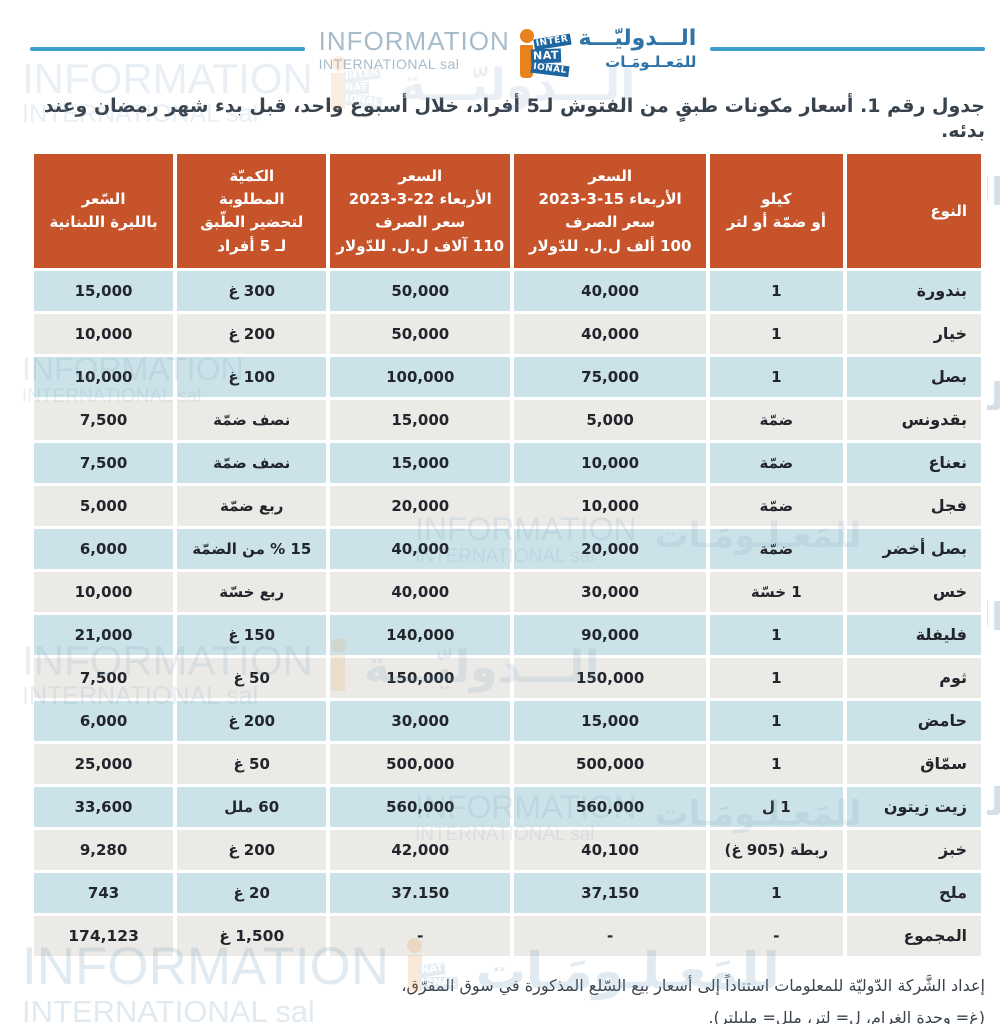 This screenshot has height=1024, width=1000. Describe the element at coordinates (104, 291) in the screenshot. I see `cell-price-lbp: 15,000` at that location.